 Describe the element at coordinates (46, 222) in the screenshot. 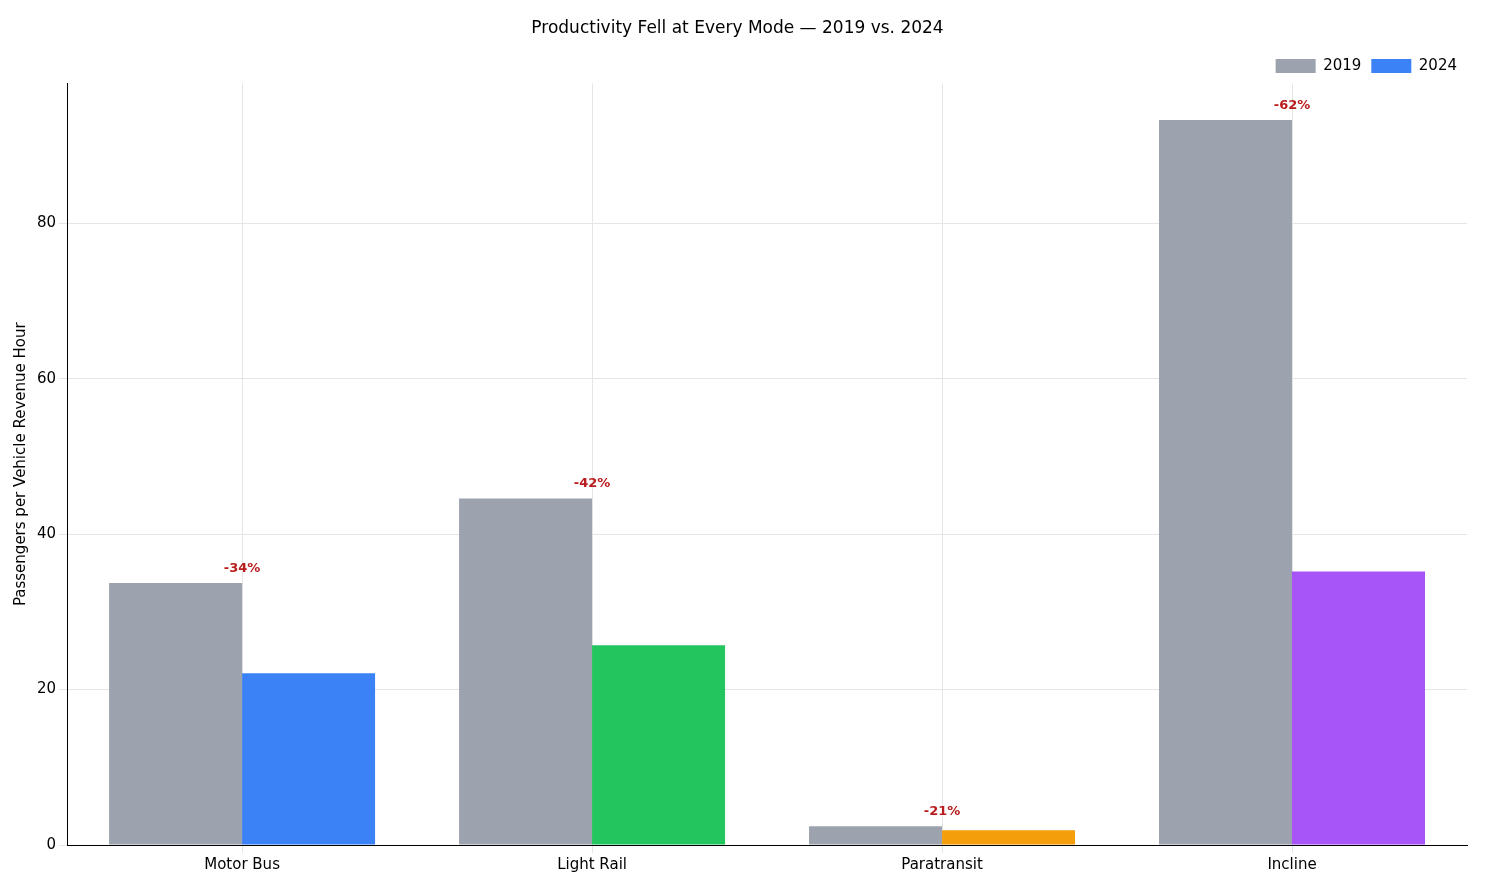

I see `y-tick-label: 80` at that location.